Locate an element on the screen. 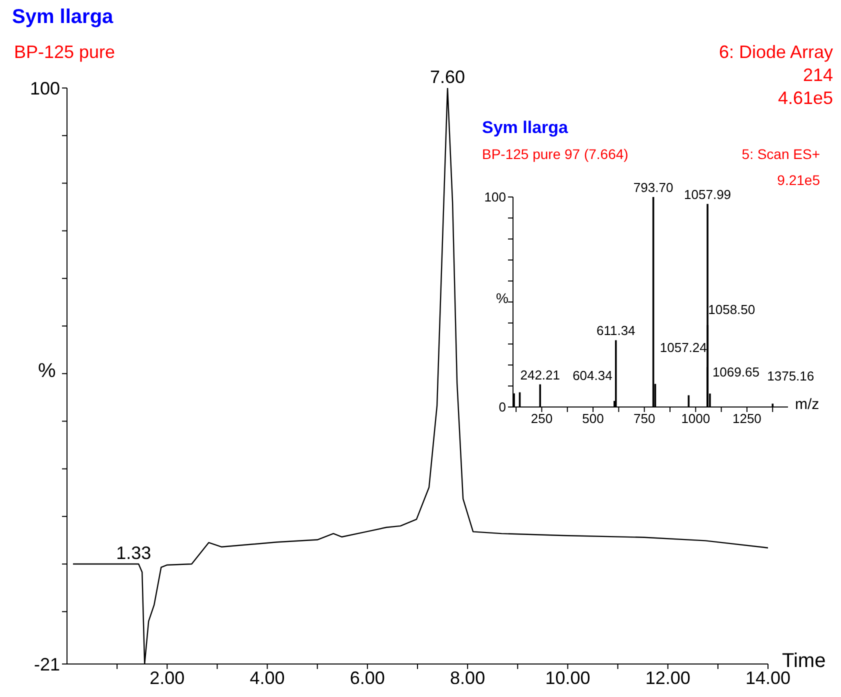  x-tick-label: 4.00 is located at coordinates (267, 678).